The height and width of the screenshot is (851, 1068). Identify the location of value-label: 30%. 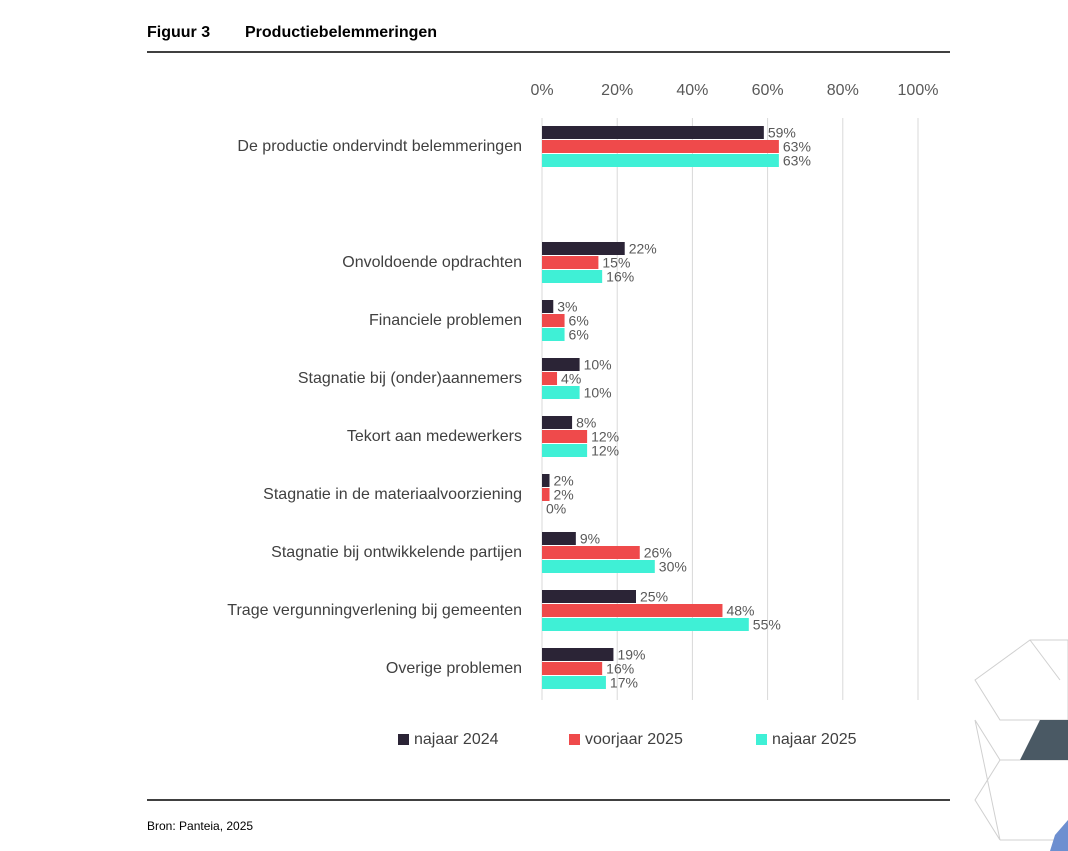
(673, 567).